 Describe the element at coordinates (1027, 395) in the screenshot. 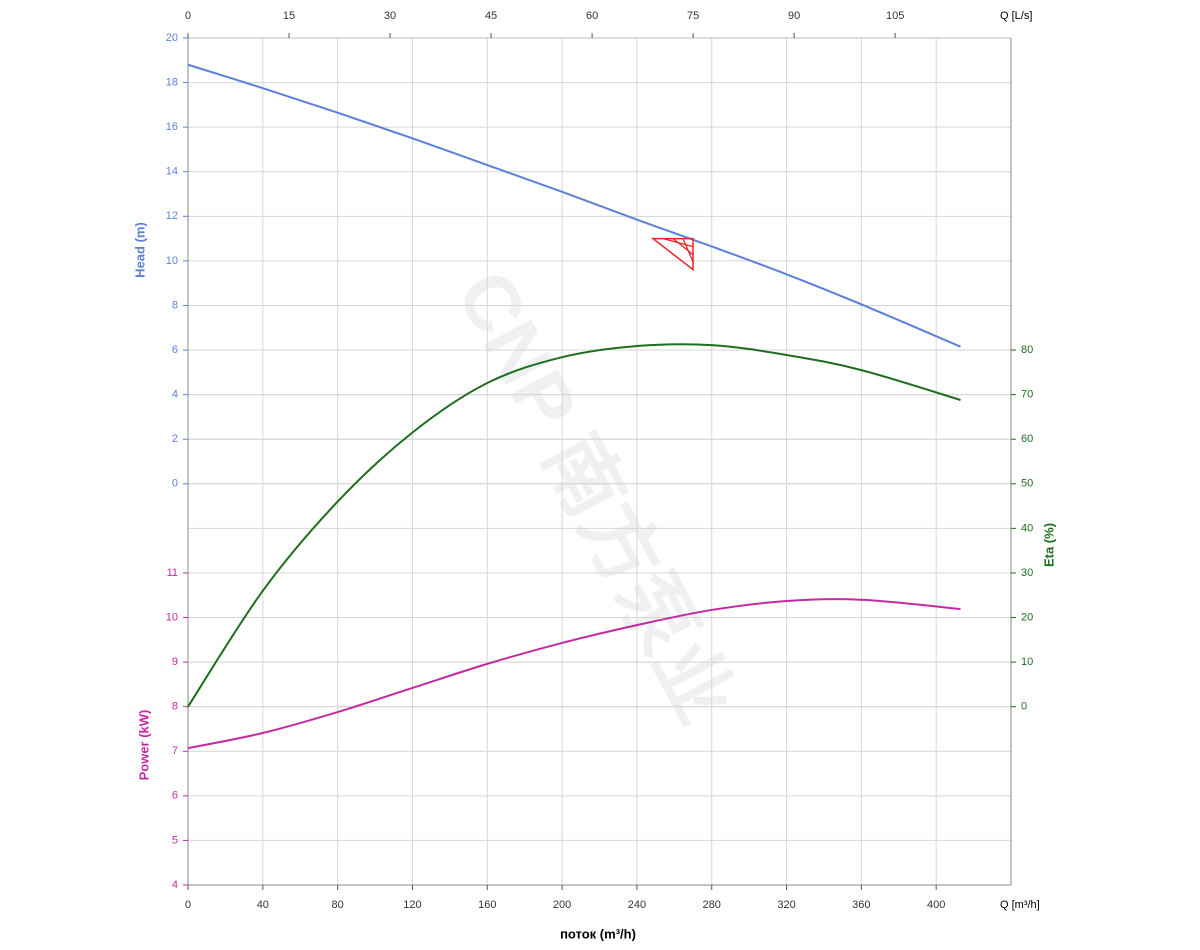

I see `y2-tick-label: 70` at that location.